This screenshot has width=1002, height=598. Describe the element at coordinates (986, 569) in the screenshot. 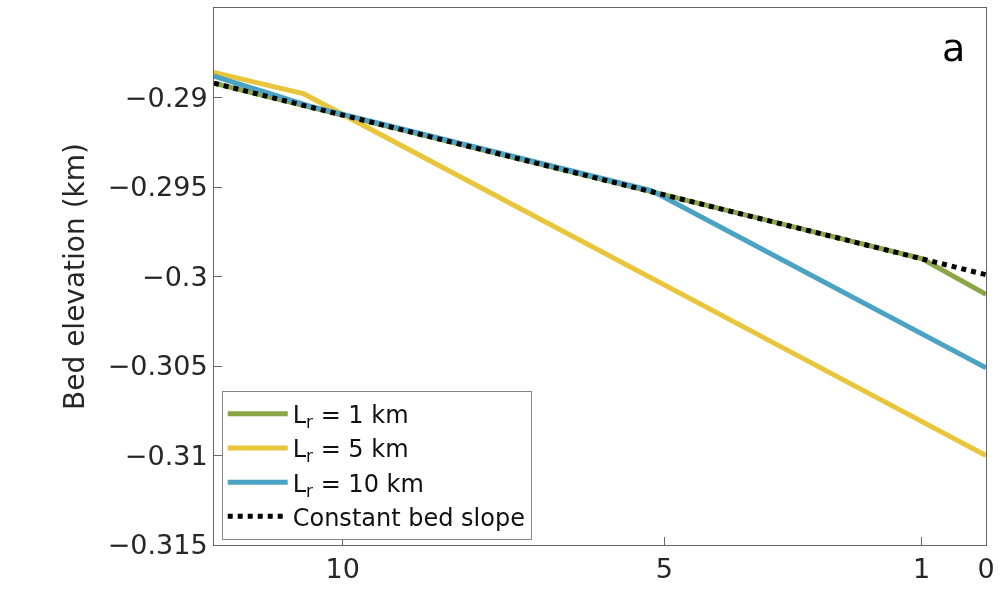

I see `x-tick-label: 0` at that location.